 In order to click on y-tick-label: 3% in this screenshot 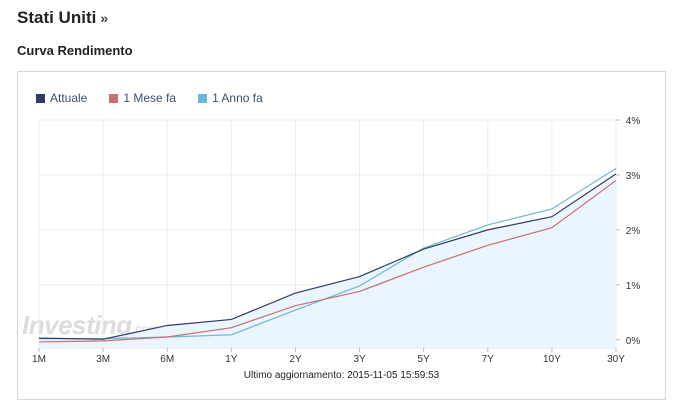, I will do `click(633, 176)`.